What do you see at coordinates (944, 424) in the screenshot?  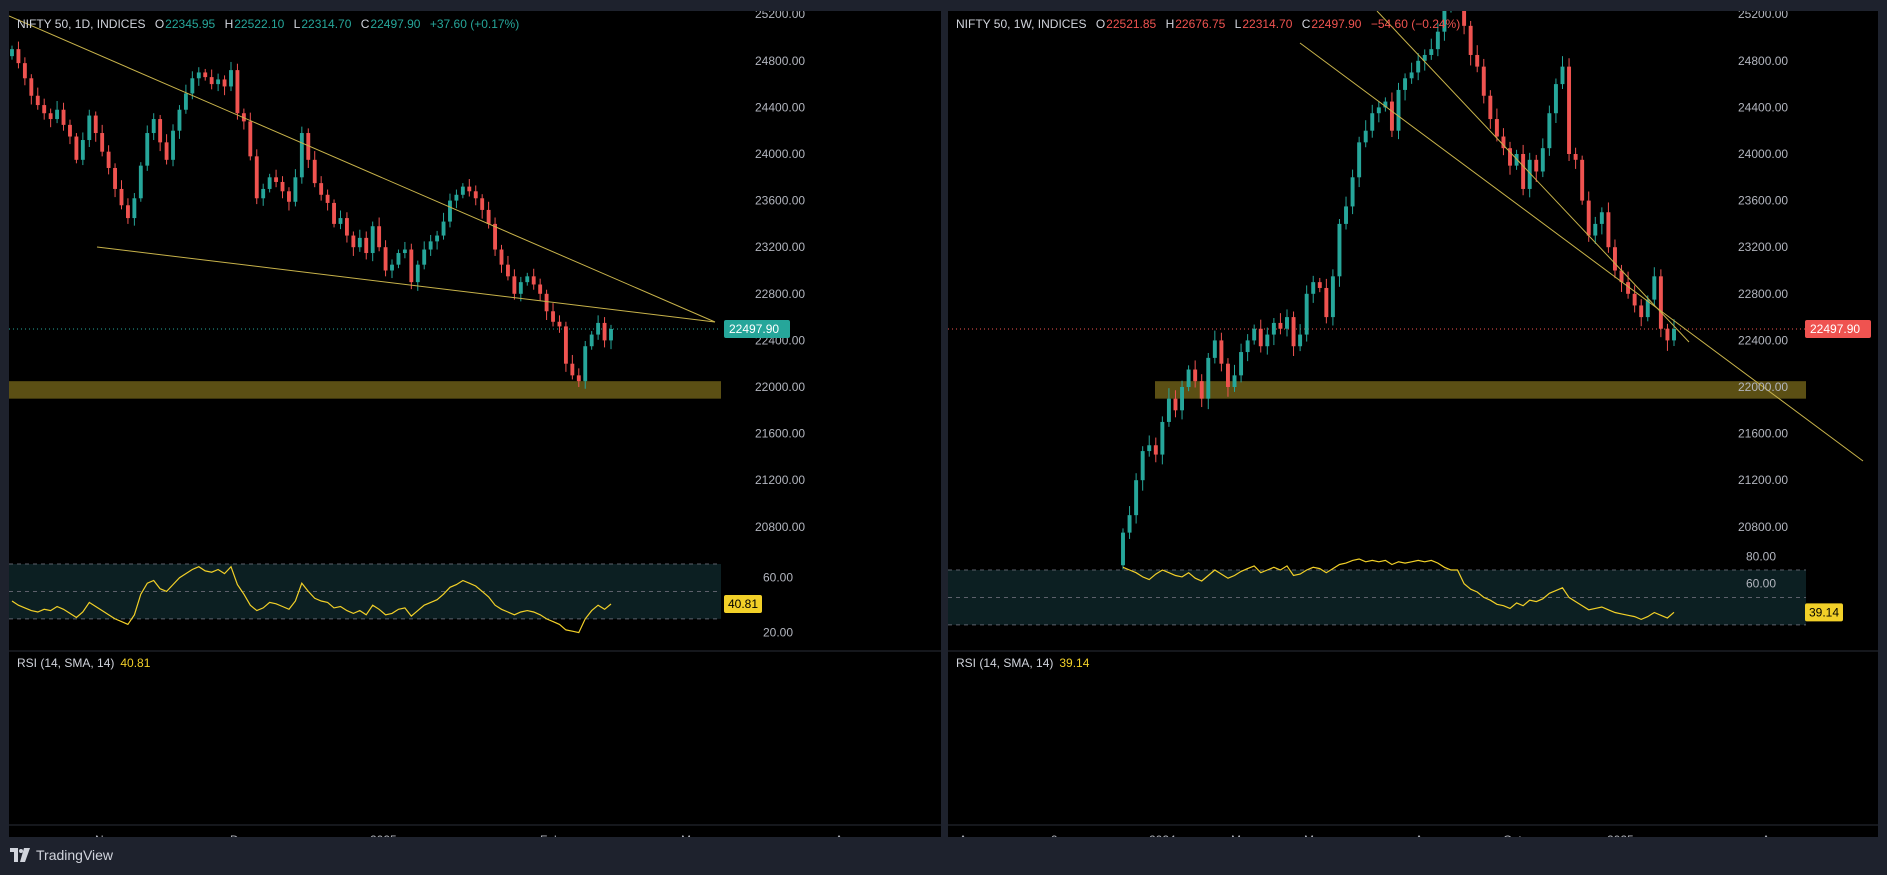 I see `pane-divider` at bounding box center [944, 424].